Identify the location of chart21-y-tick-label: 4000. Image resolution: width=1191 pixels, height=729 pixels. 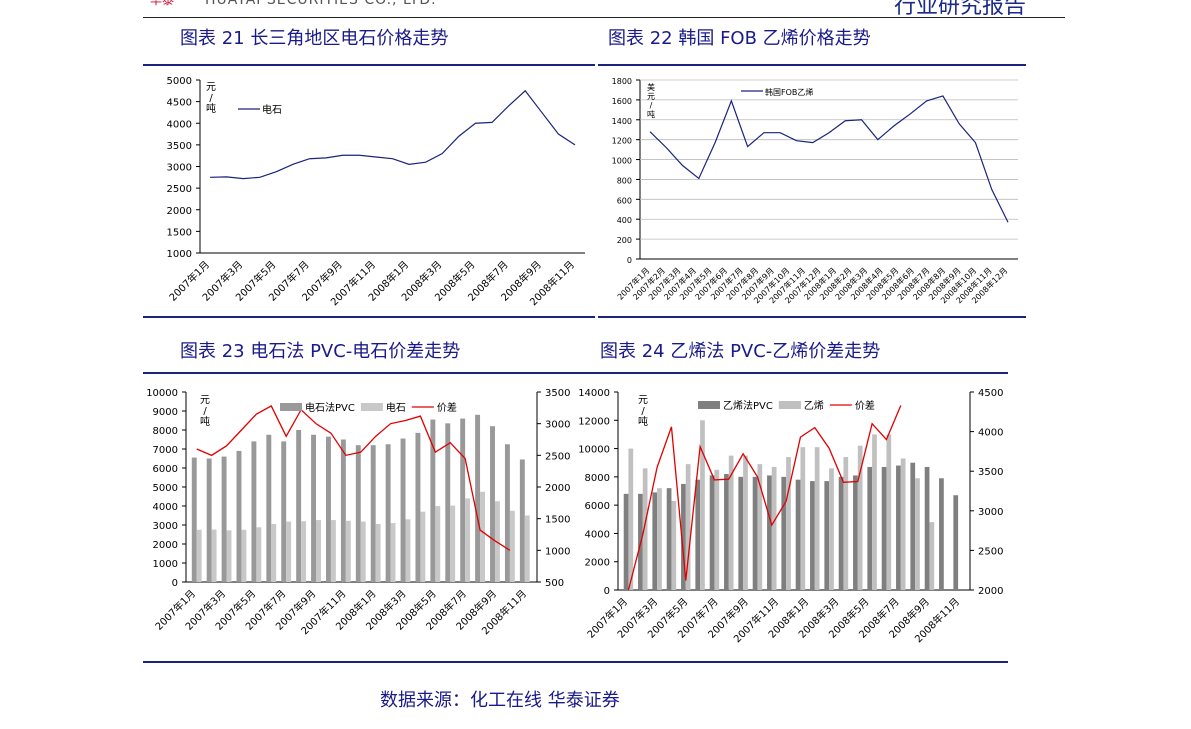
(179, 124).